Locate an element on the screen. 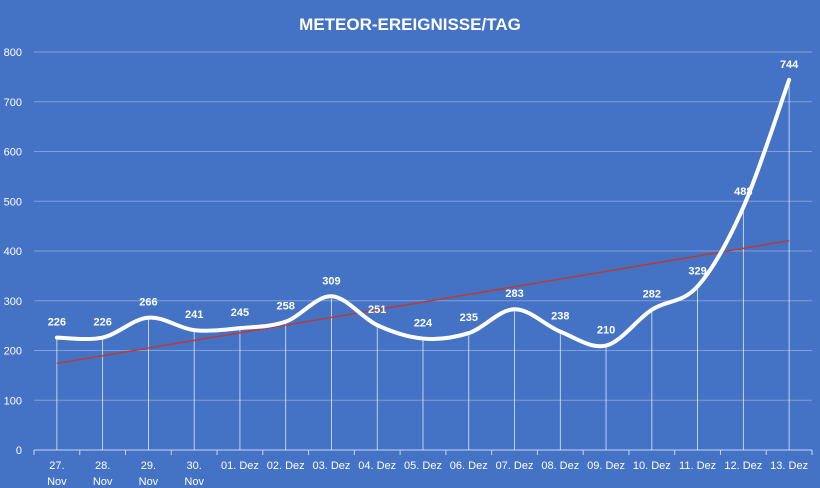 The width and height of the screenshot is (820, 488). data-label: 283 is located at coordinates (514, 294).